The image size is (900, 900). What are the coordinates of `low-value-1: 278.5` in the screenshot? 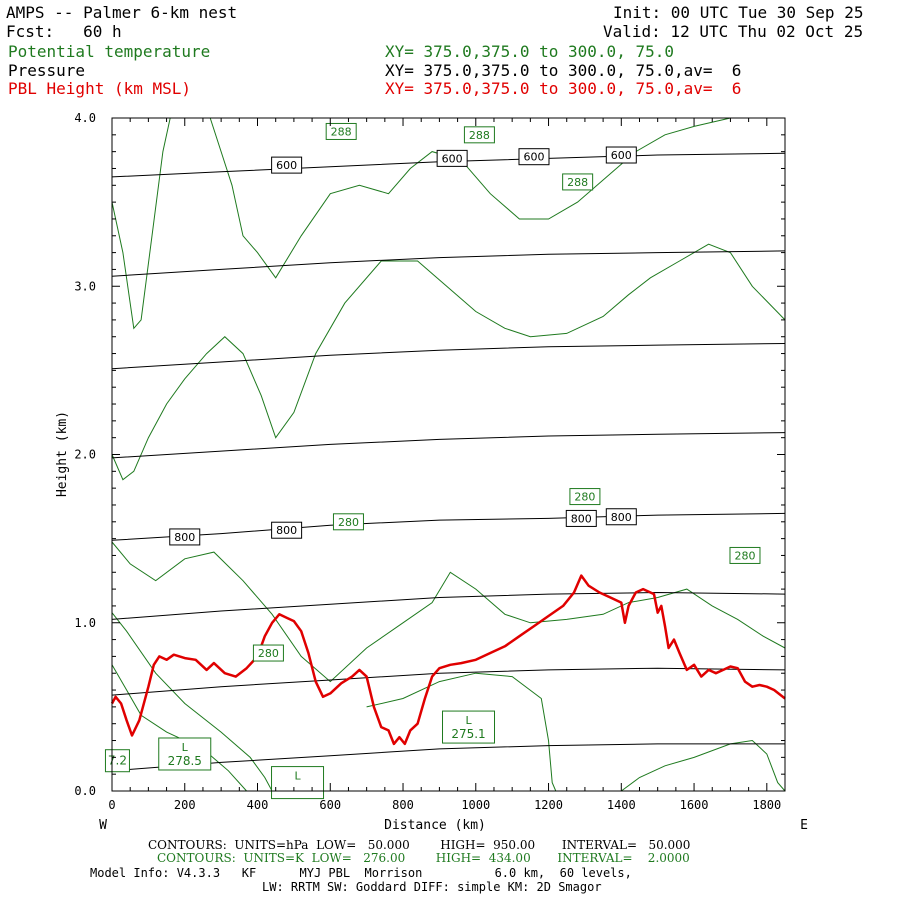 It's located at (185, 761).